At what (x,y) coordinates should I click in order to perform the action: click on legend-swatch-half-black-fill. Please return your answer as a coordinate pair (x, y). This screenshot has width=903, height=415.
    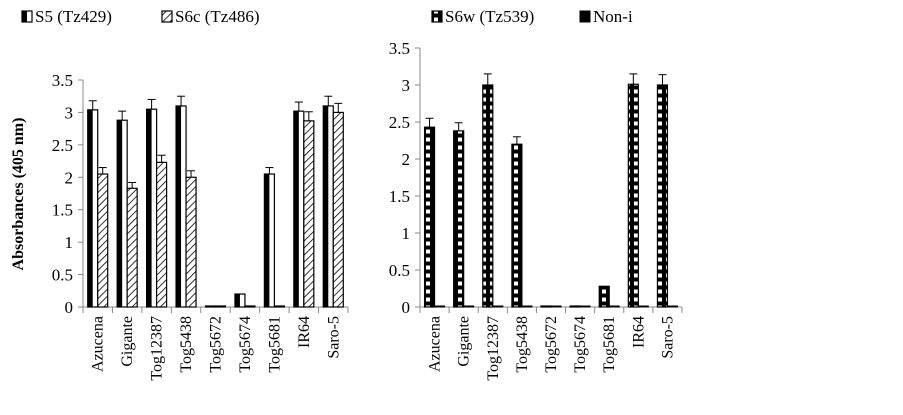
    Looking at the image, I should click on (24, 16).